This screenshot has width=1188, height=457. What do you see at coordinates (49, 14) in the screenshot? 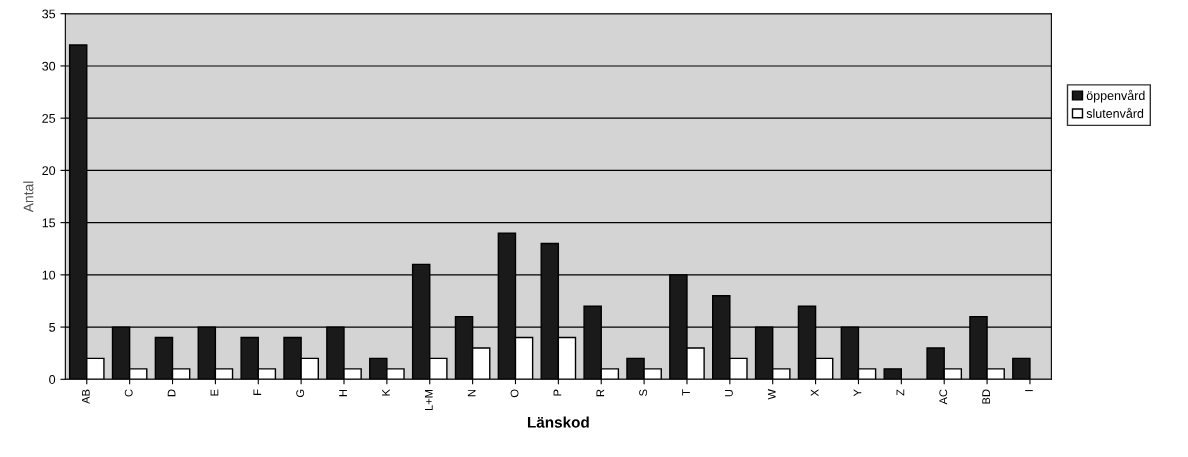
I see `y-tick-label: 35` at bounding box center [49, 14].